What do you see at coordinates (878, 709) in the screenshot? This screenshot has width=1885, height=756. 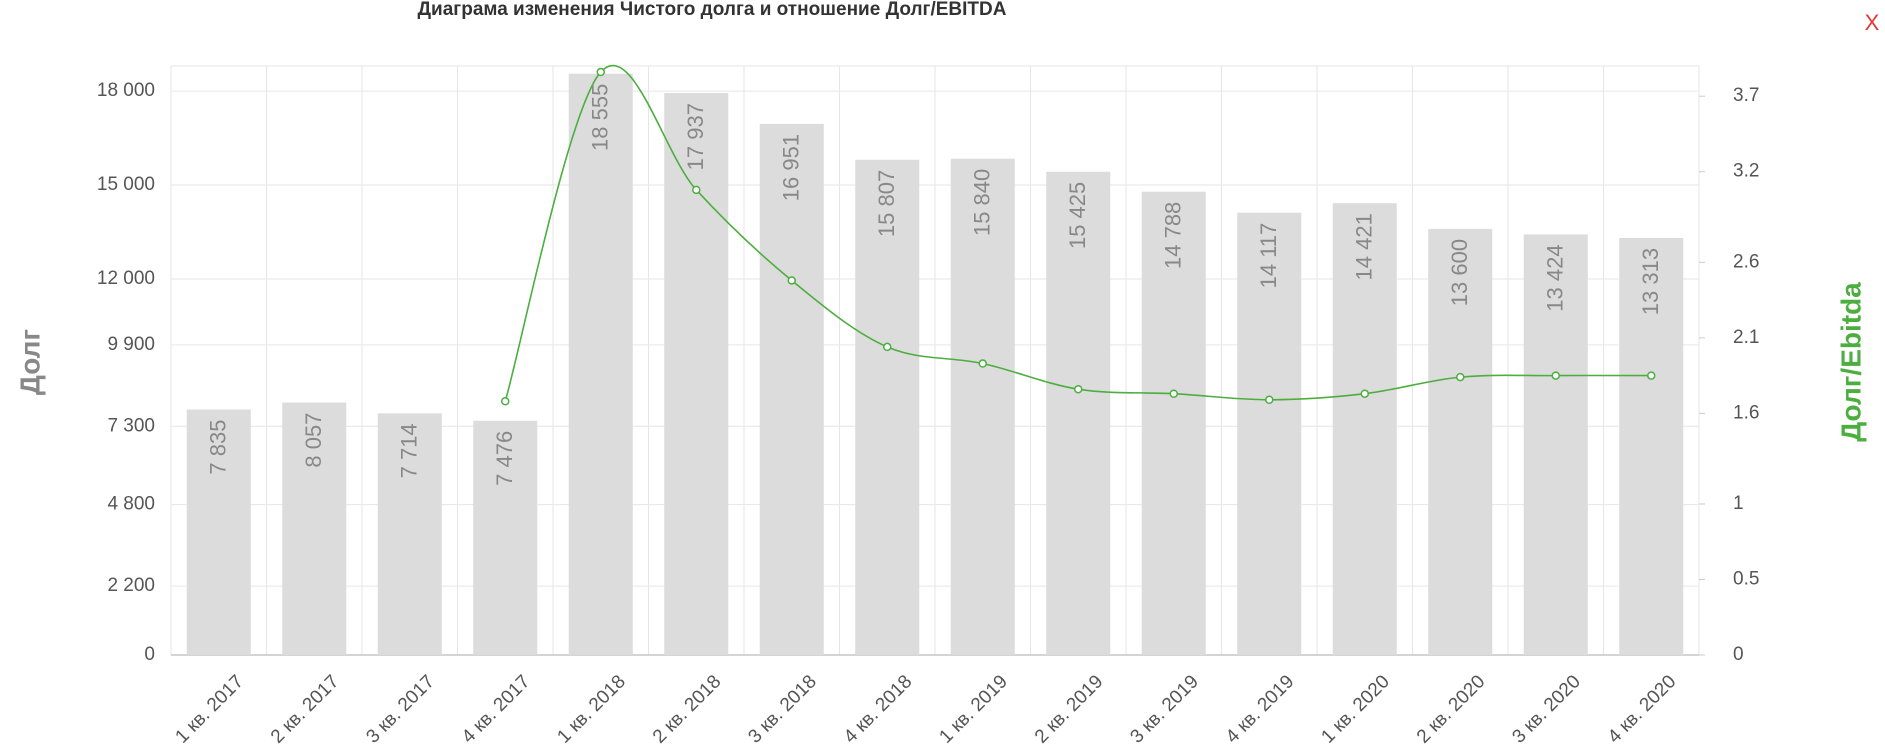 I see `x-tick-label: 4 кв. 2018` at bounding box center [878, 709].